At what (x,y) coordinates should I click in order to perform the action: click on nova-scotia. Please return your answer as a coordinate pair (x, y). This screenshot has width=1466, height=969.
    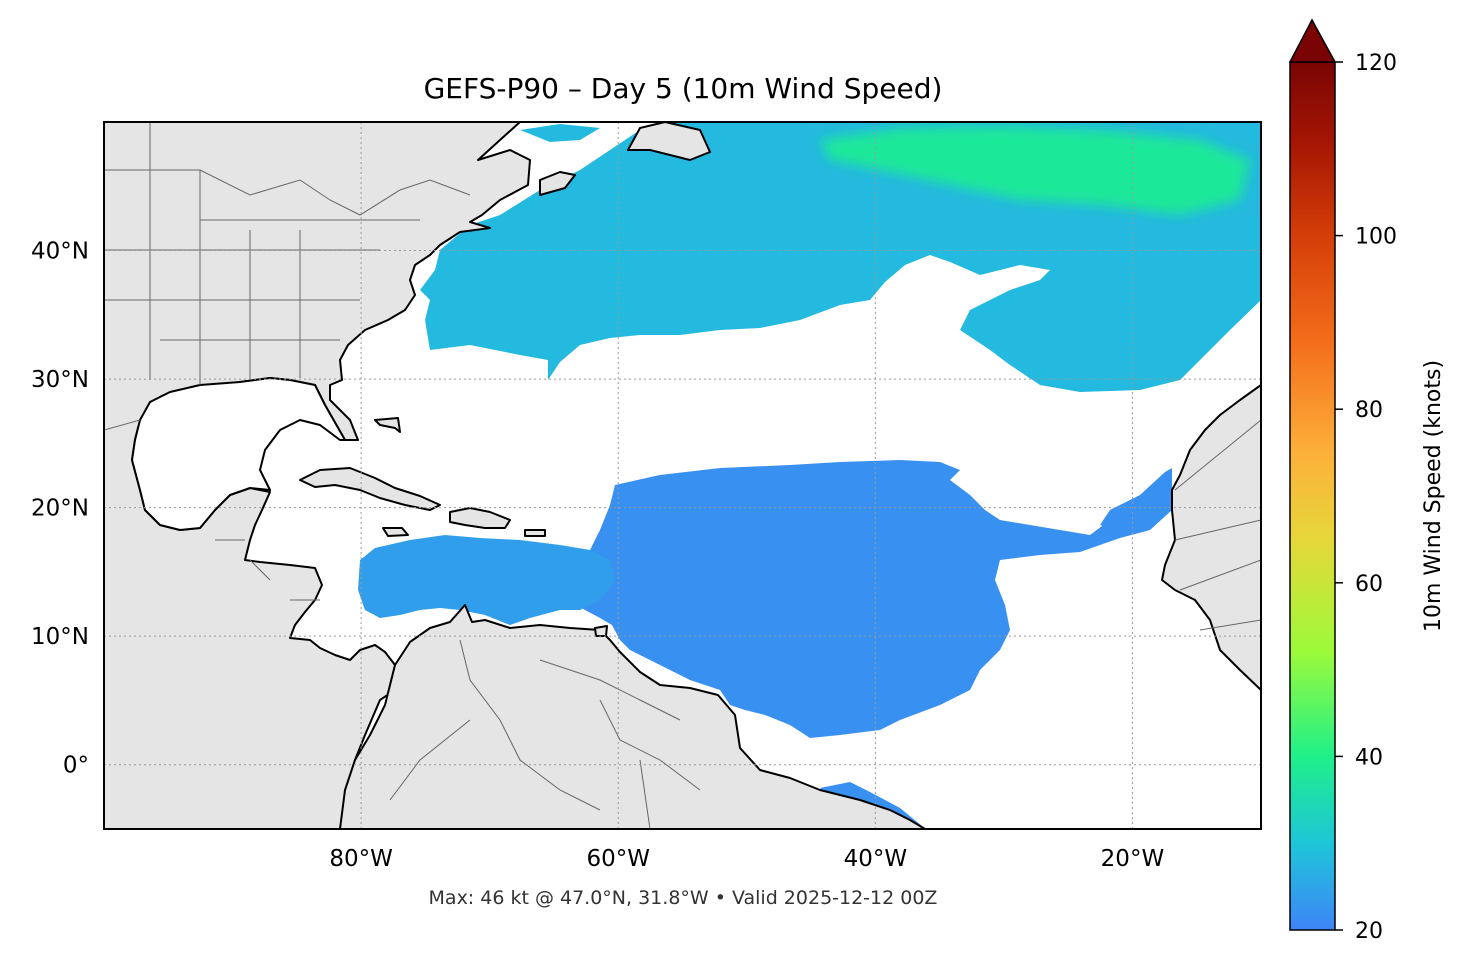
    Looking at the image, I should click on (557, 183).